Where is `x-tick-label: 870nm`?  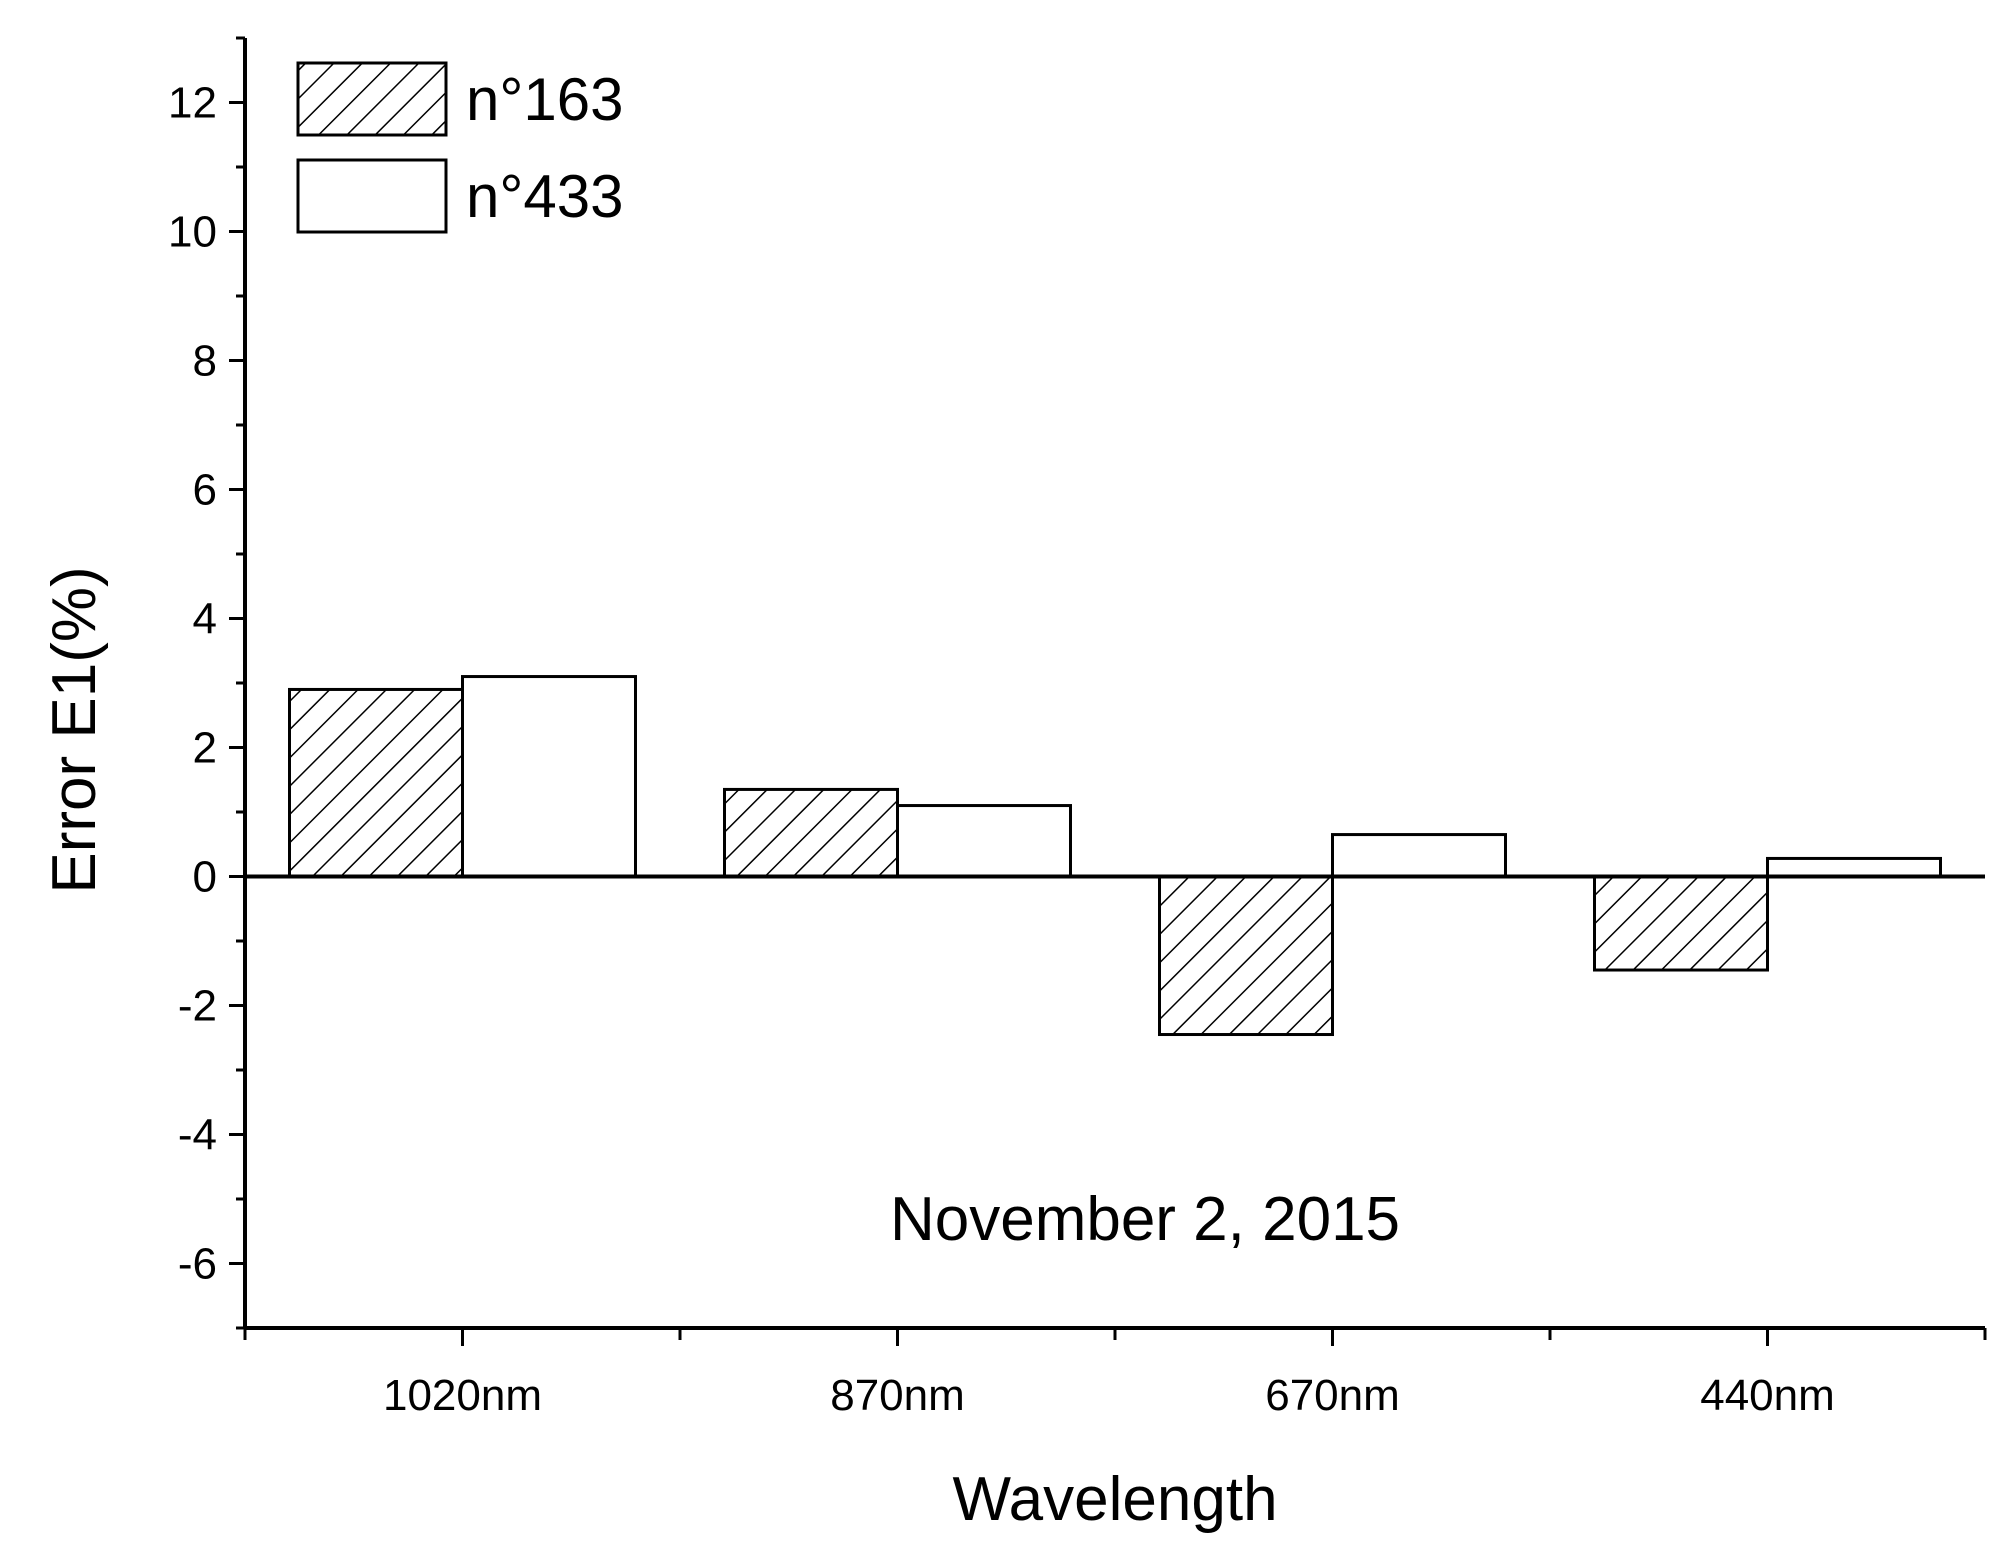 x-tick-label: 870nm is located at coordinates (897, 1395).